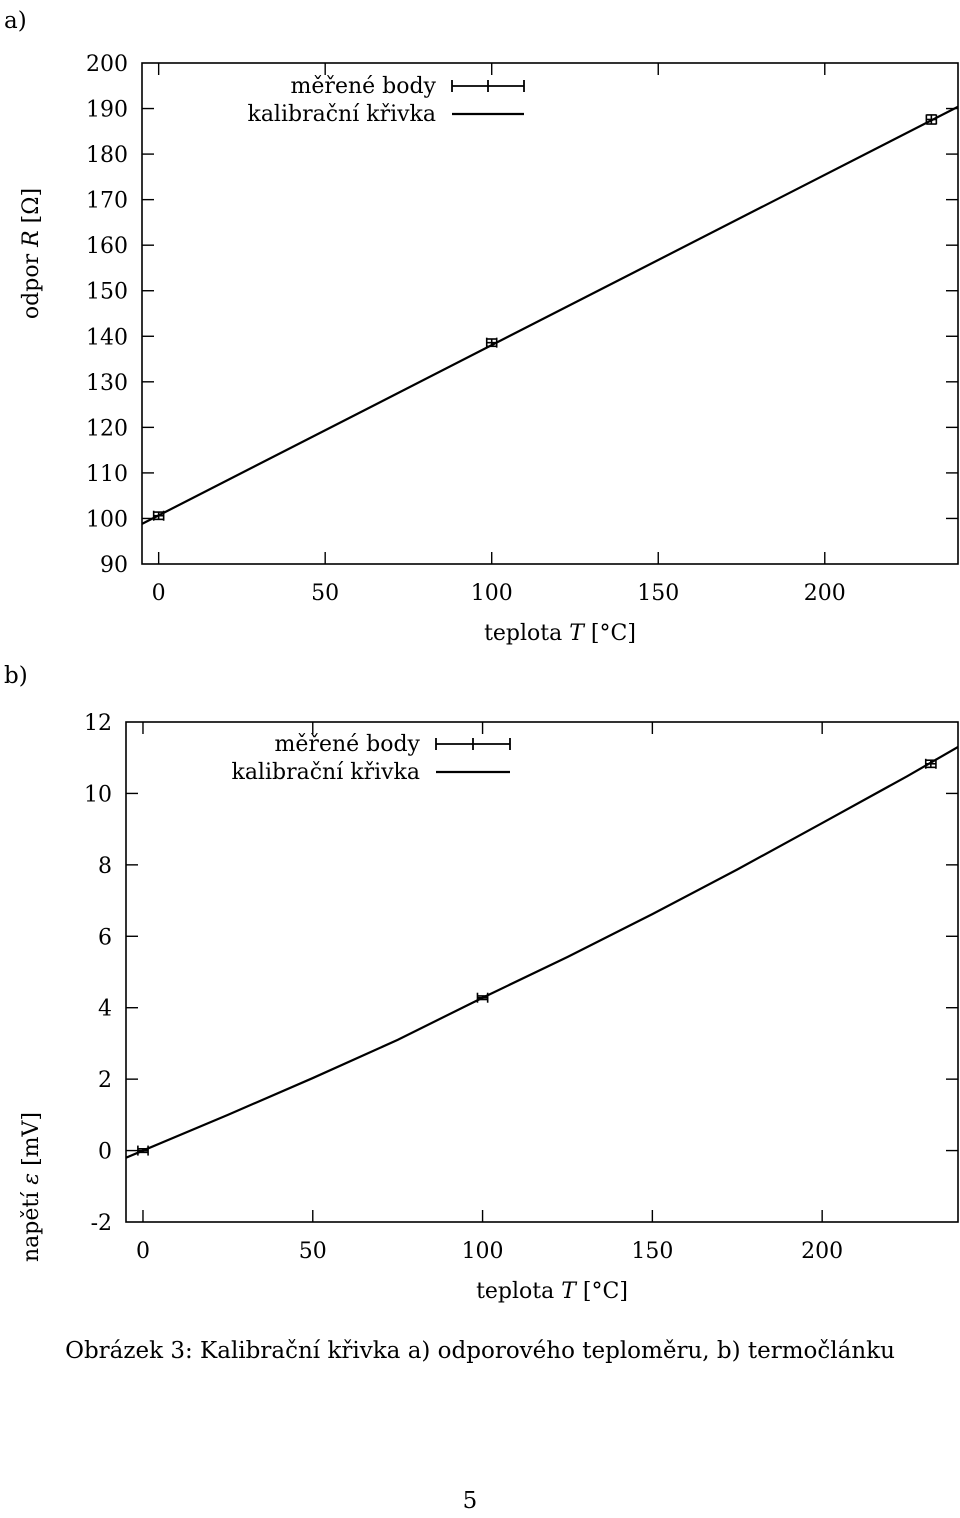 The height and width of the screenshot is (1518, 960). Describe the element at coordinates (105, 866) in the screenshot. I see `chart-b-ytick-label: 8` at that location.